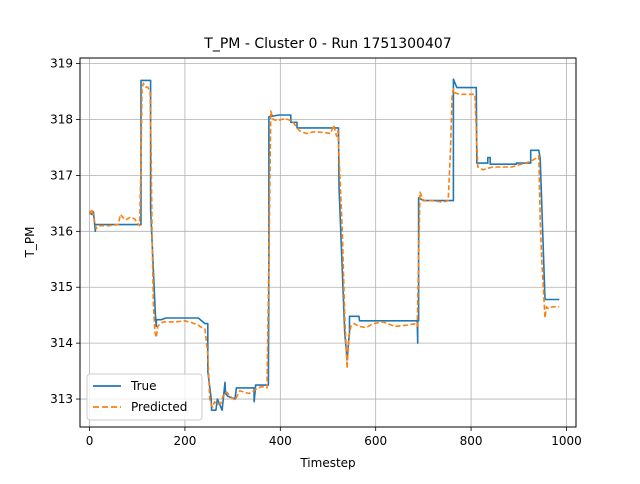  Describe the element at coordinates (566, 441) in the screenshot. I see `x-tick-label: 1000` at that location.